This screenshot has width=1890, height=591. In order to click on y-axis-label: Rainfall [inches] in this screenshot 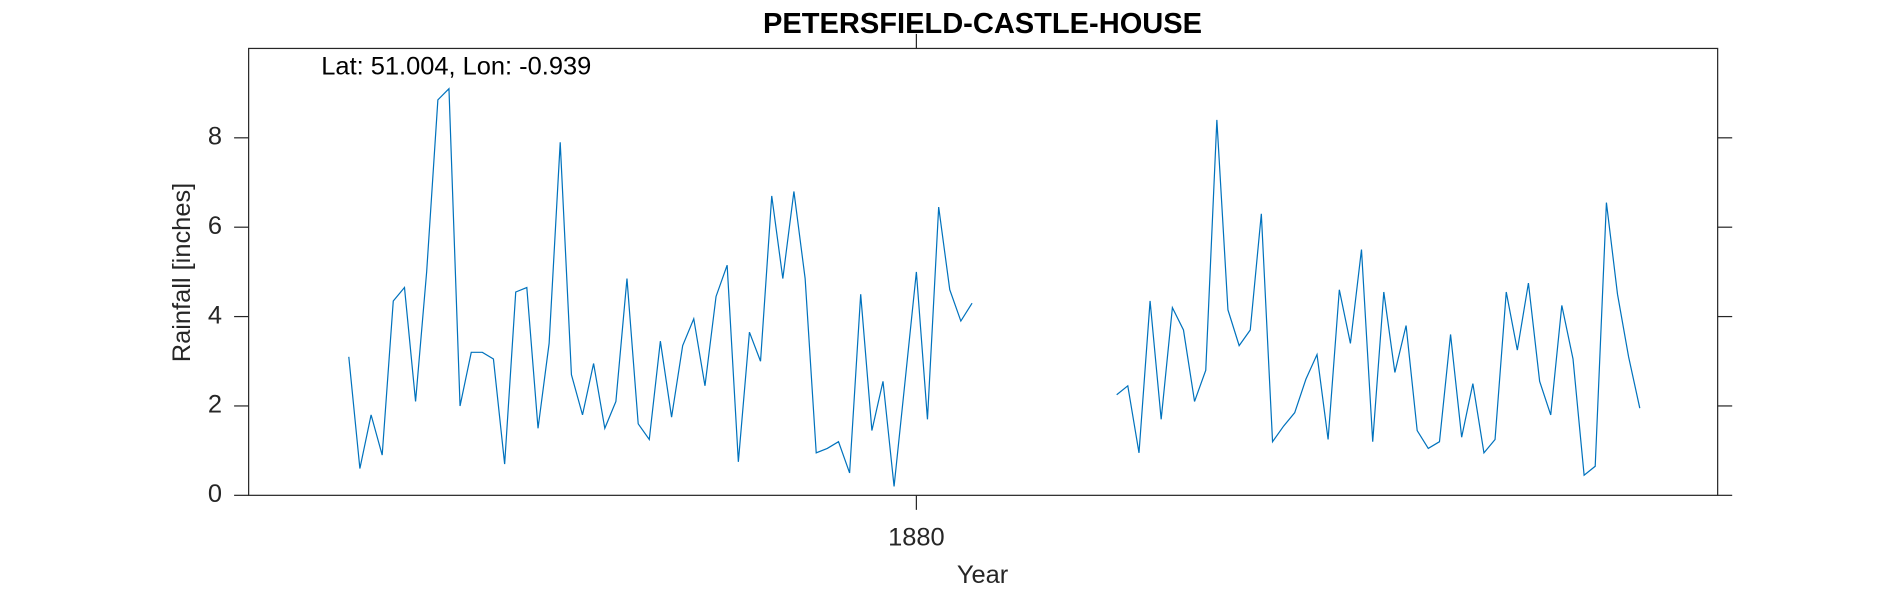, I will do `click(182, 272)`.